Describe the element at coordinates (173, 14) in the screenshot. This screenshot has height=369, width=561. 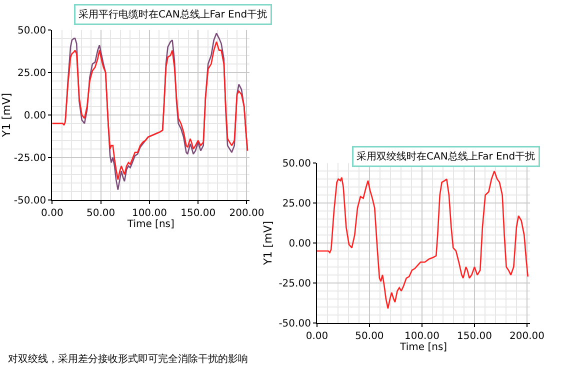
I see `chart-title: 采用平行电缆时在CAN总线上Far End干扰` at that location.